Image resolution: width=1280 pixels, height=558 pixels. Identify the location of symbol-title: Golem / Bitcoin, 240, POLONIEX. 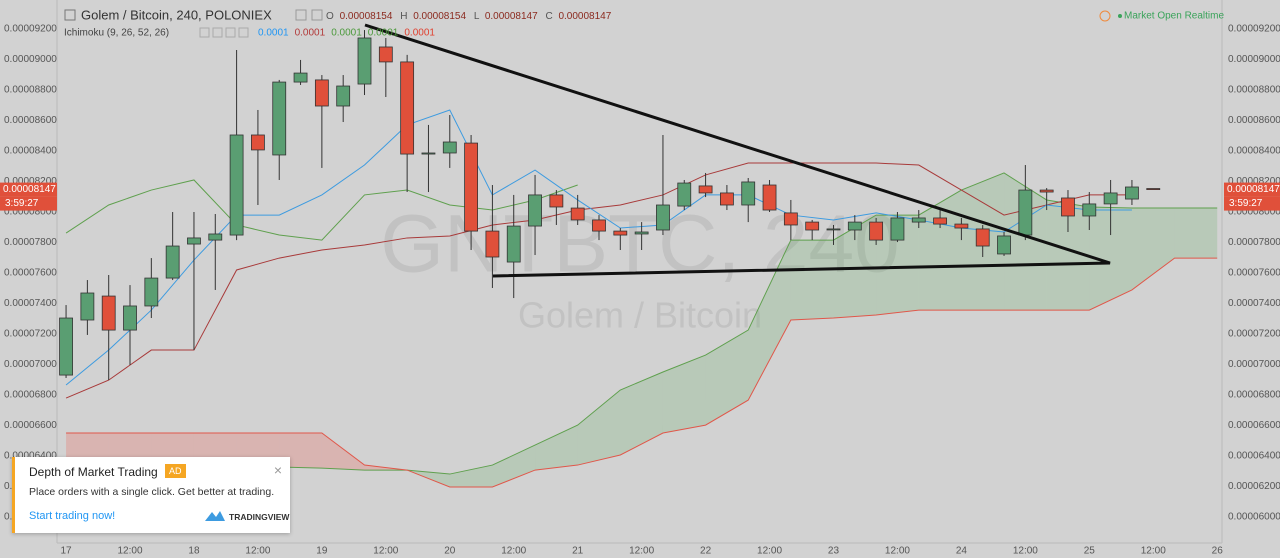
(176, 14).